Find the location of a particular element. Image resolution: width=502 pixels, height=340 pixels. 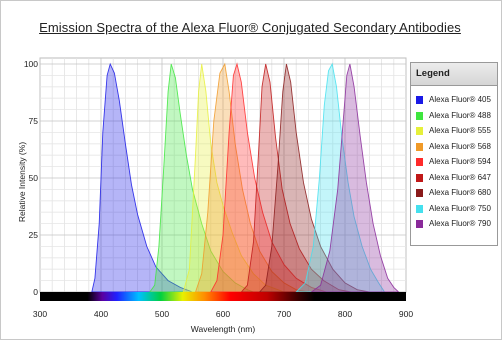

y-tick-label: 0 is located at coordinates (35, 292).